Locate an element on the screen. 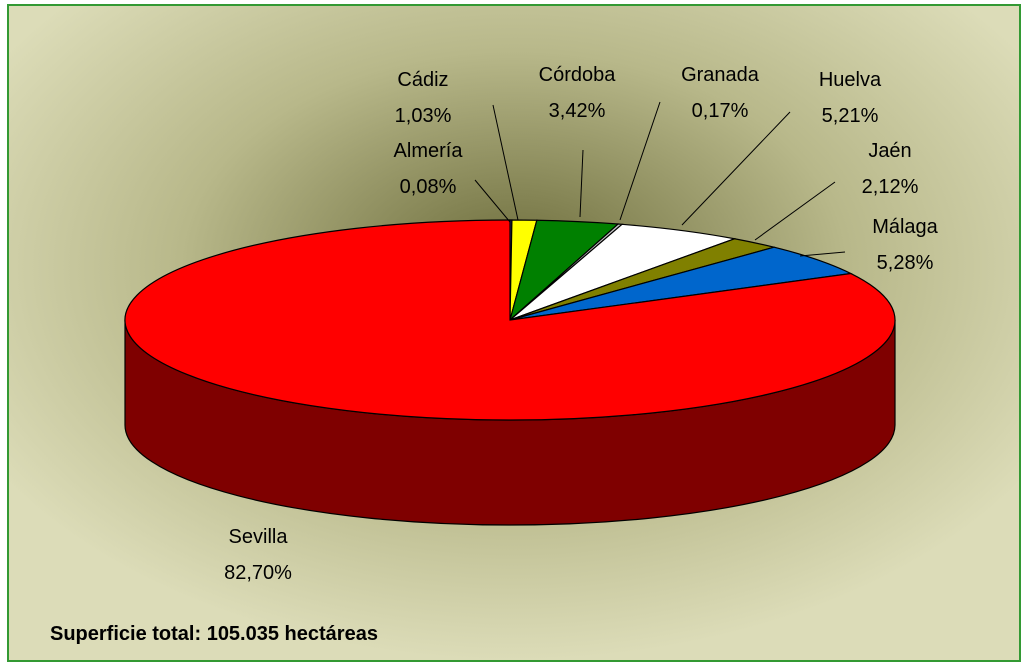 The height and width of the screenshot is (666, 1026). value-label: 0,17% is located at coordinates (720, 111).